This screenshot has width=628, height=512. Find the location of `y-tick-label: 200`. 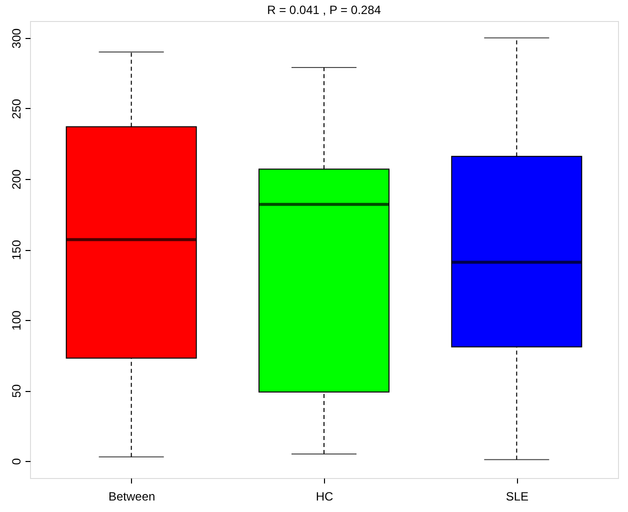

y-tick-label: 200 is located at coordinates (17, 179).